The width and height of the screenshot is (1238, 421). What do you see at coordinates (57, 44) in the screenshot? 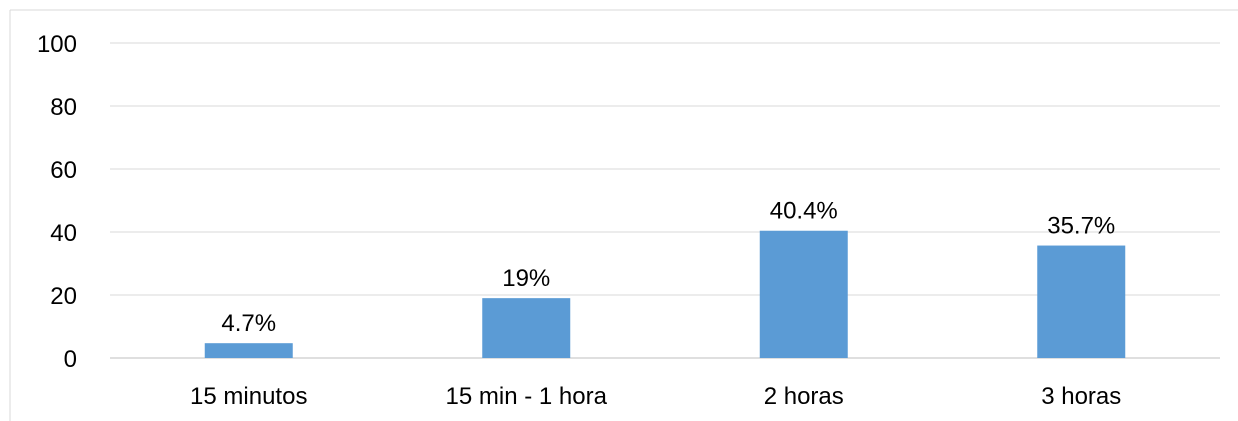
I see `y-tick-label: 100` at bounding box center [57, 44].